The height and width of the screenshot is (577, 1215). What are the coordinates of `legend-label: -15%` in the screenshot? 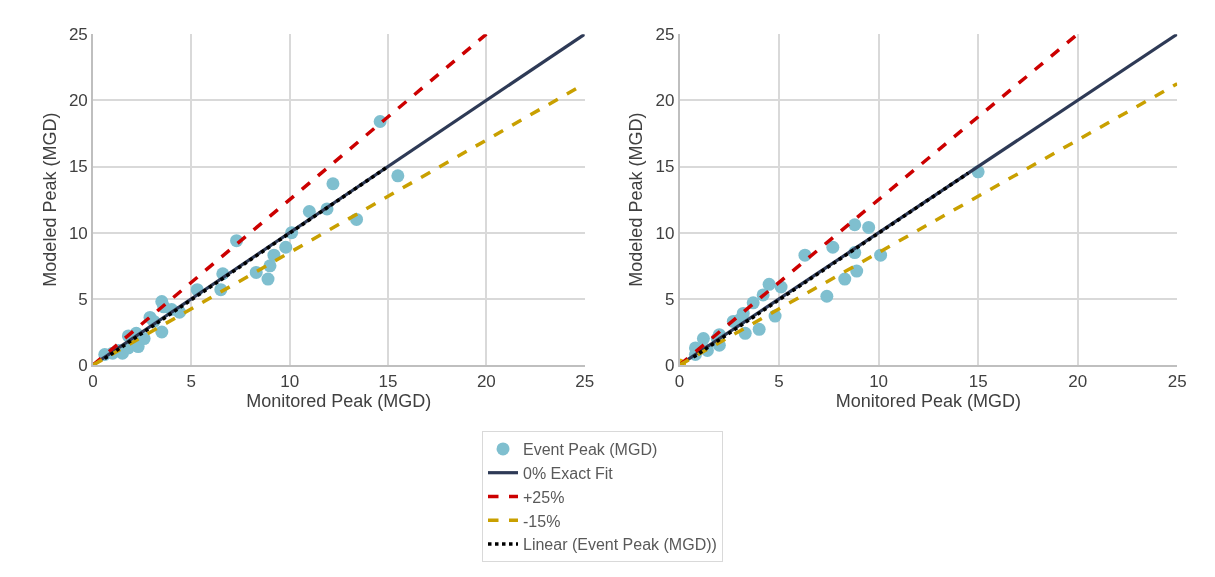 It's located at (542, 521).